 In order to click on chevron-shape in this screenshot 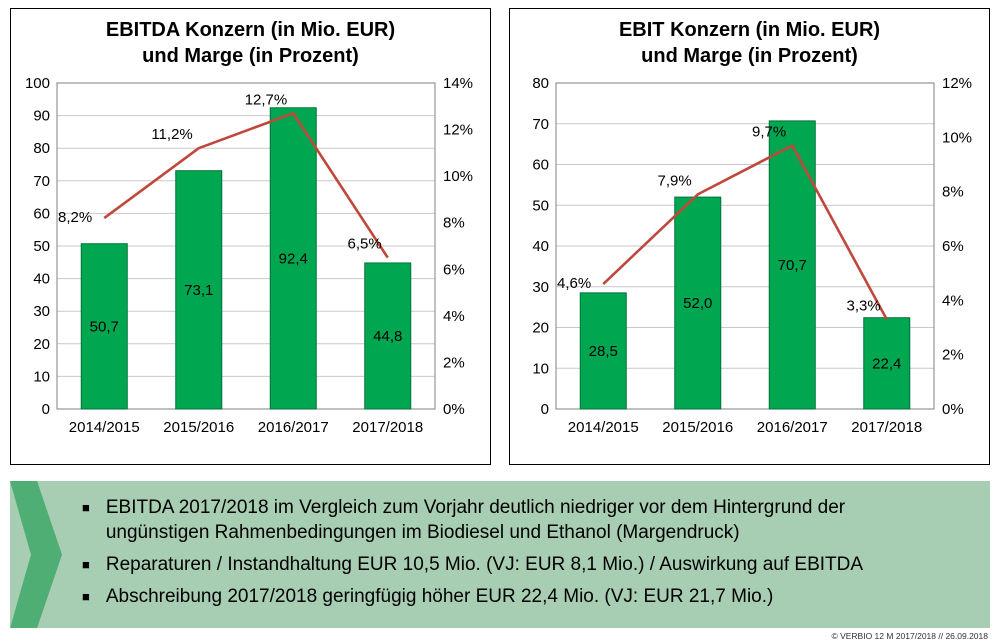, I will do `click(36, 555)`.